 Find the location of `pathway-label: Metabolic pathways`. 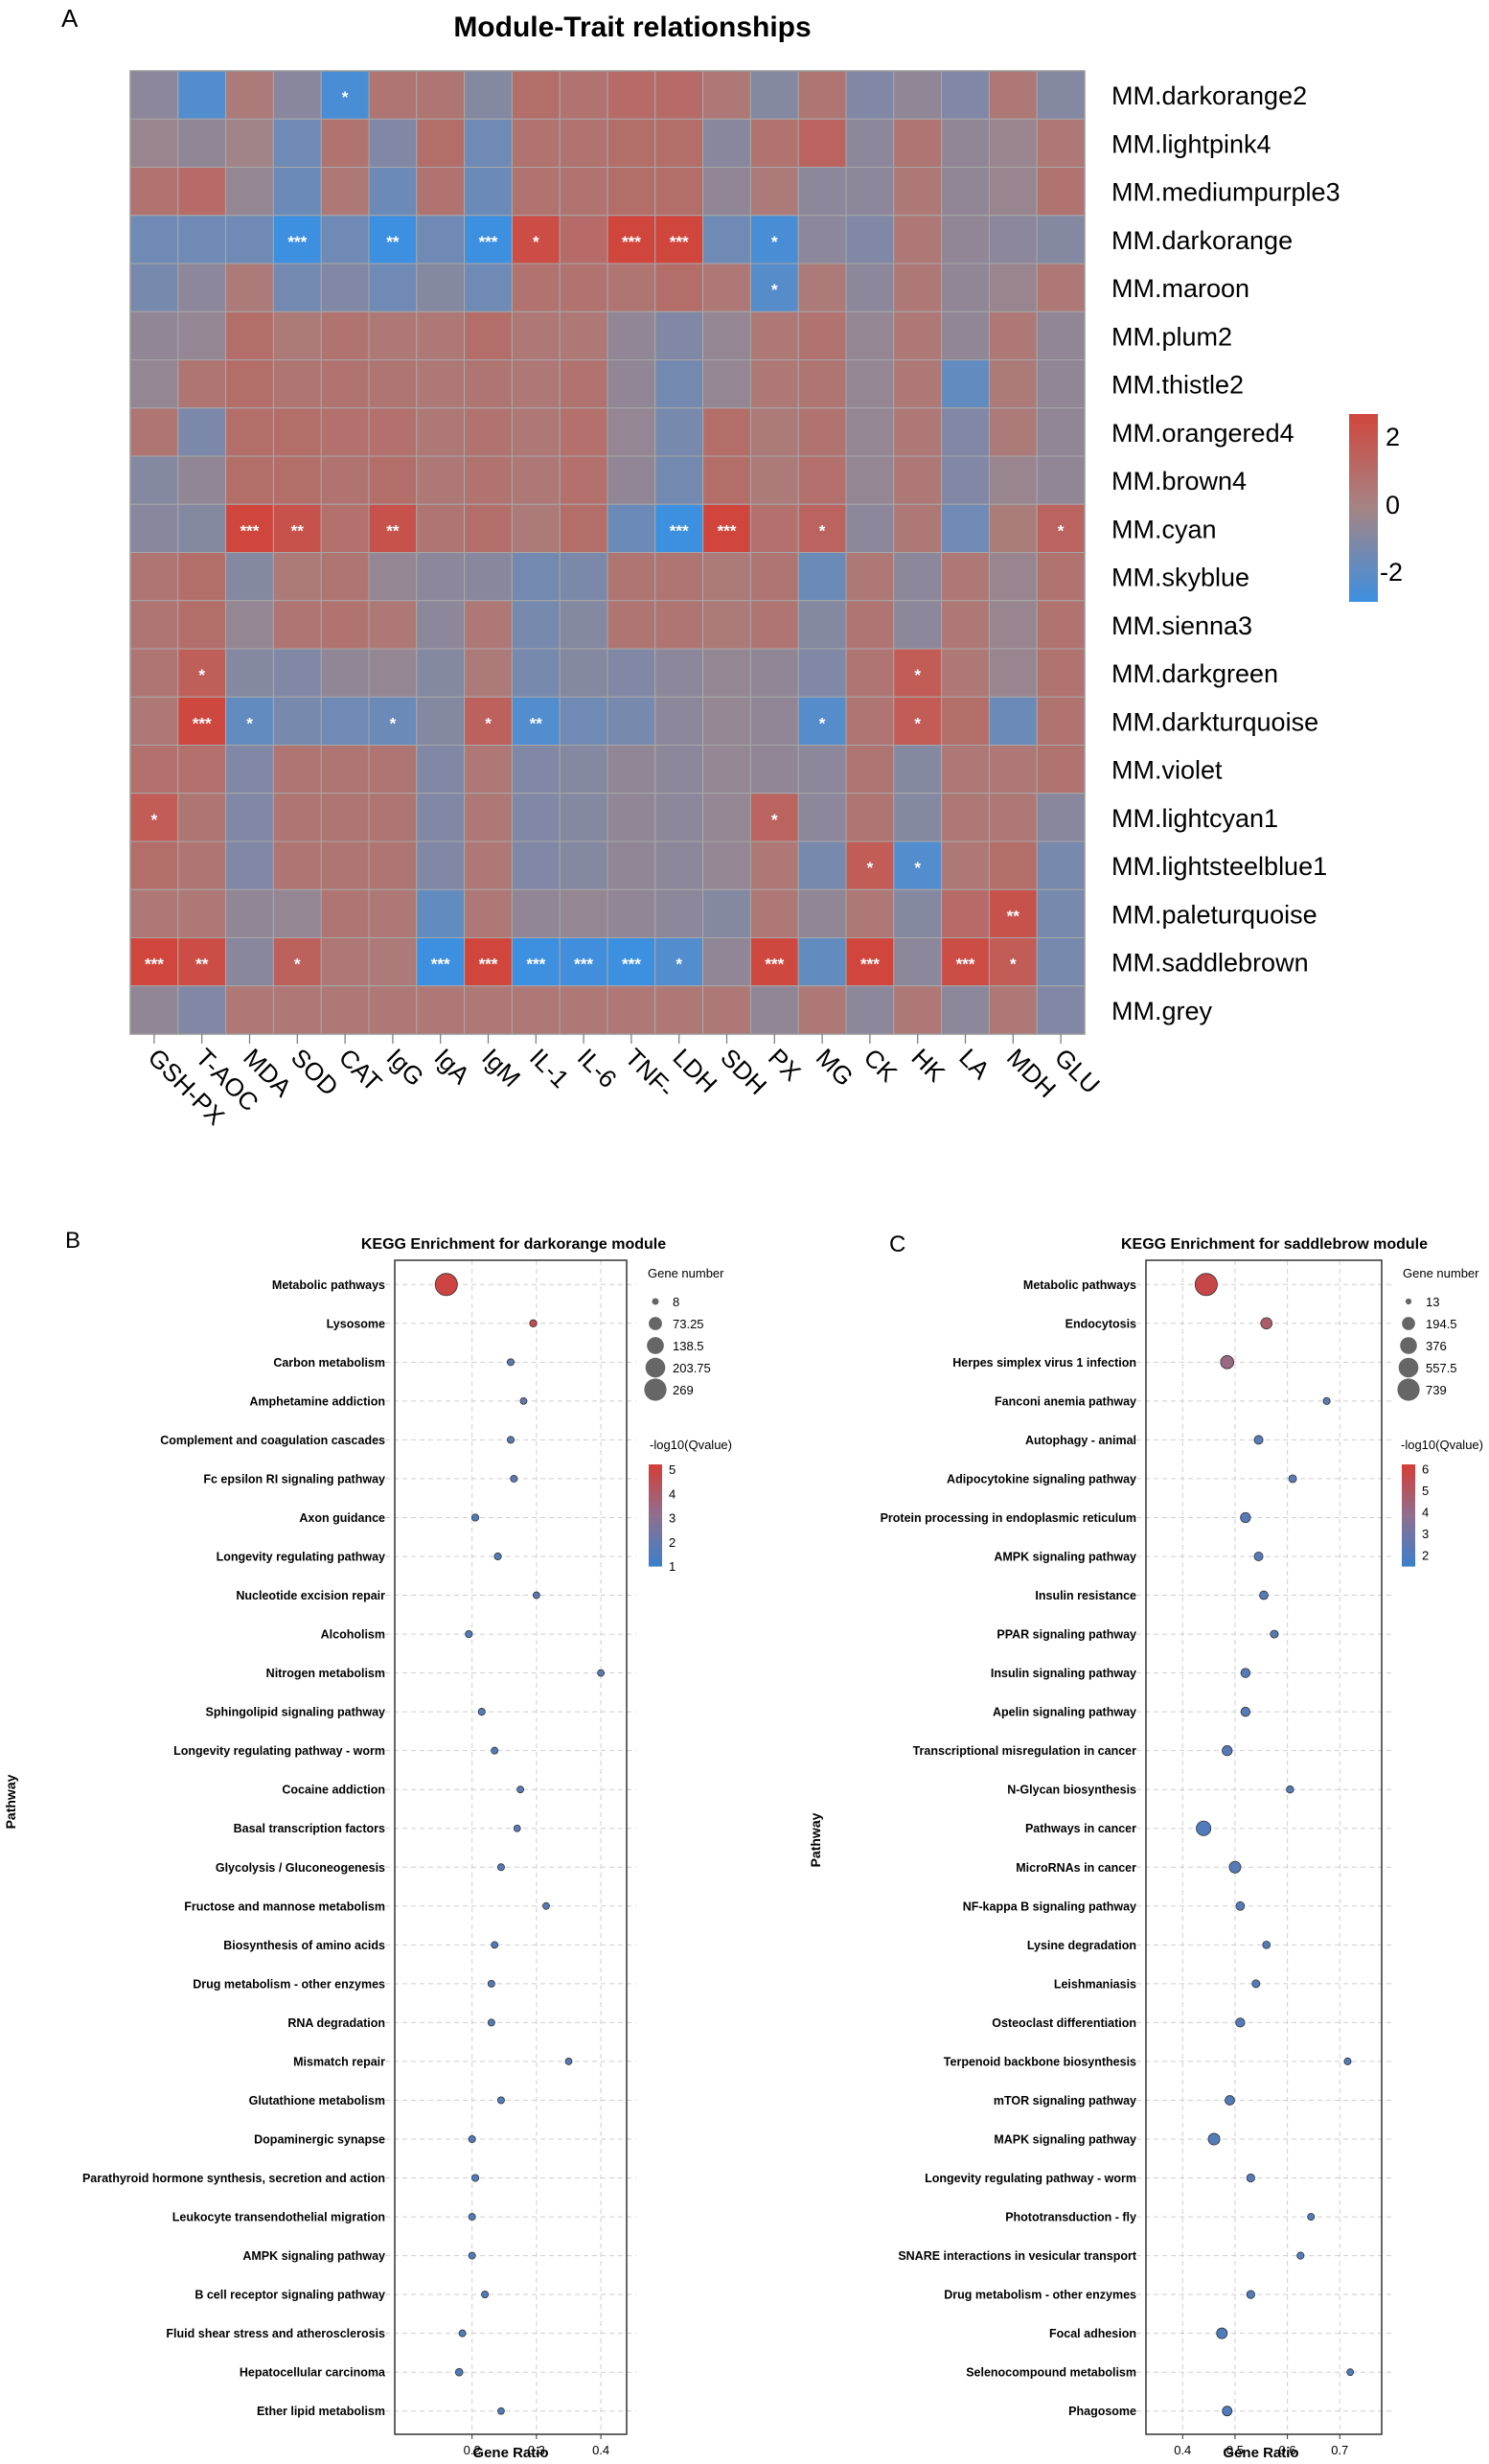

pathway-label: Metabolic pathways is located at coordinates (1079, 1285).